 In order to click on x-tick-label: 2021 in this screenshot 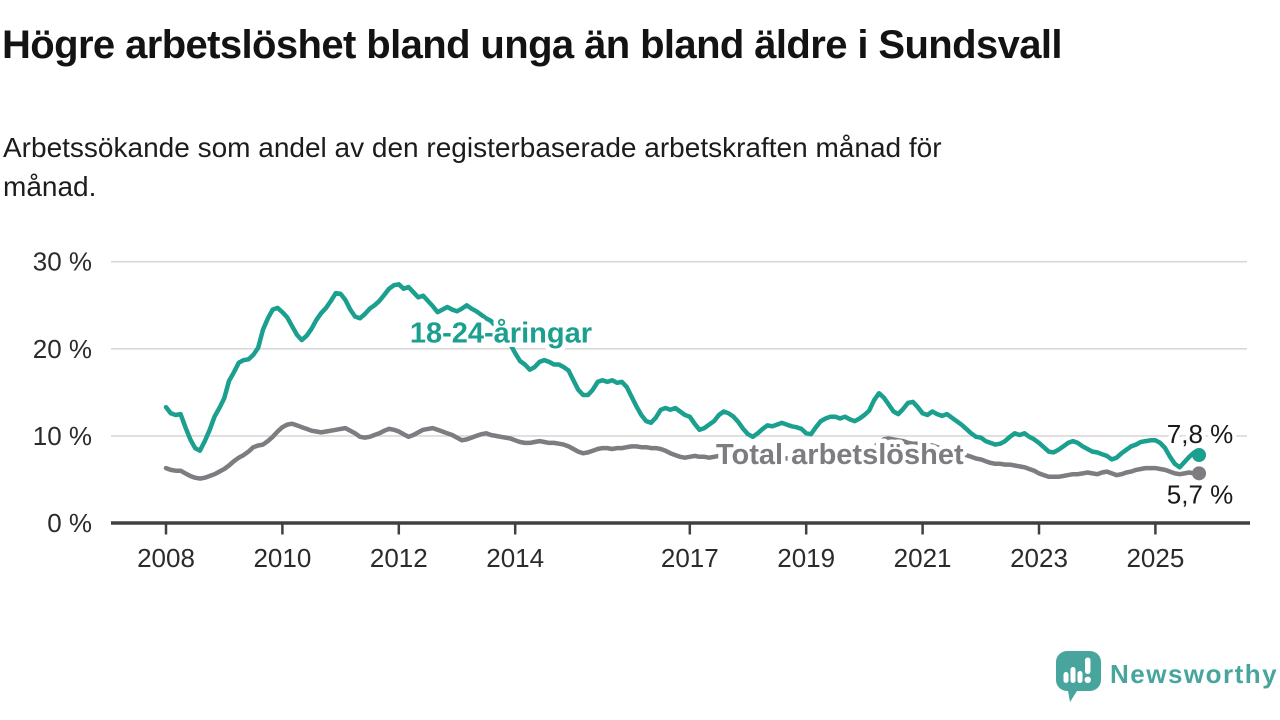, I will do `click(923, 558)`.